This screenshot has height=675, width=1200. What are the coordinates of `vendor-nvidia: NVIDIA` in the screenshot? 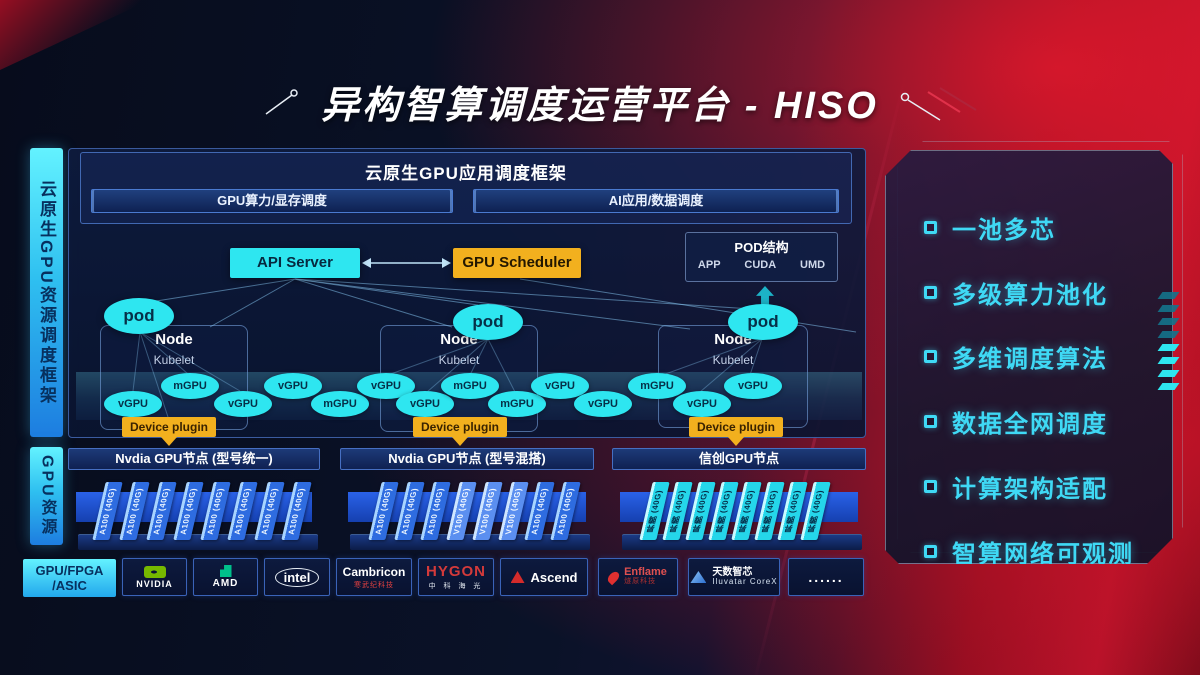 It's located at (154, 577).